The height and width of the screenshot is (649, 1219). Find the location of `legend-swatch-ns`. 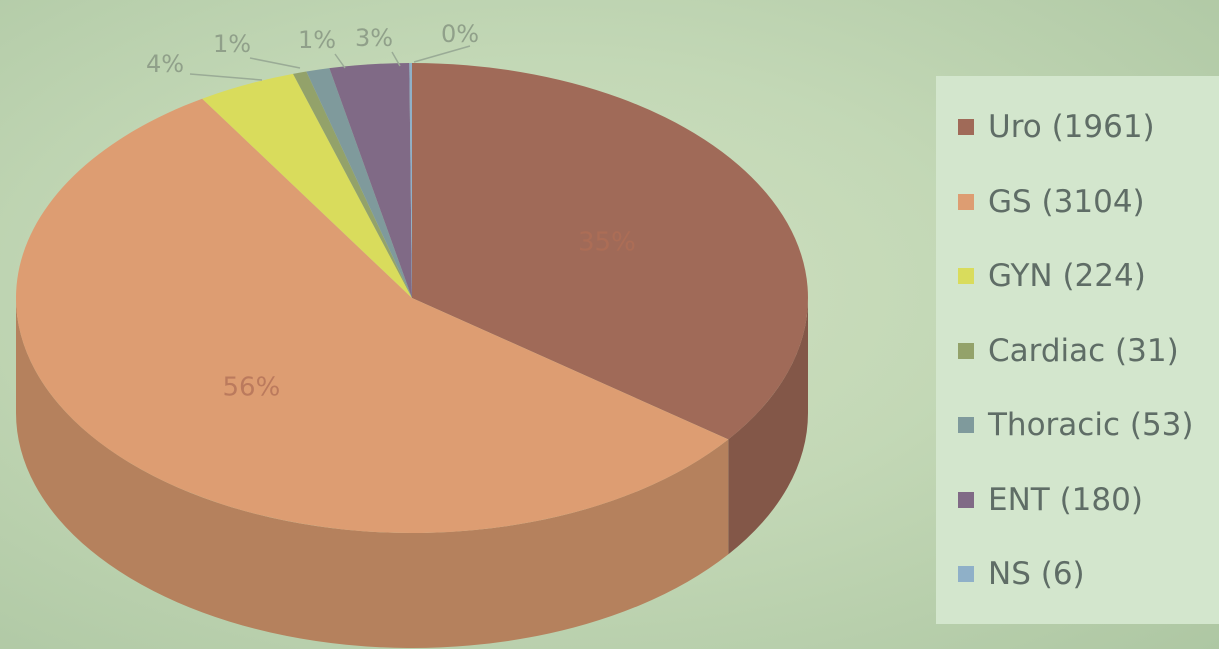

legend-swatch-ns is located at coordinates (966, 574).